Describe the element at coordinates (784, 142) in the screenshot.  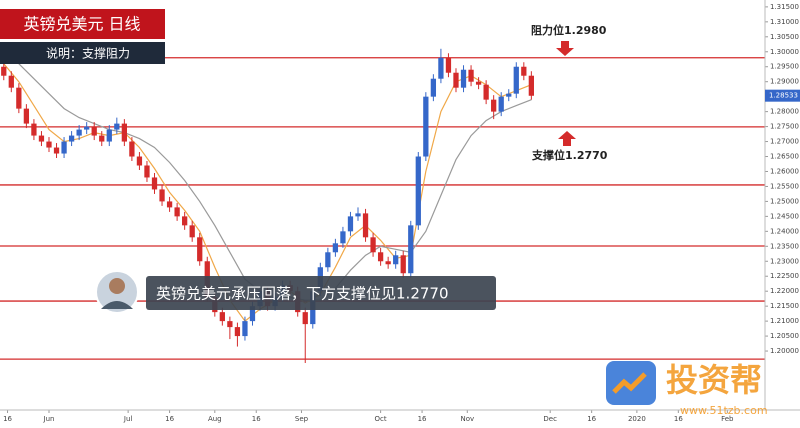
I see `y-tick-label: 1.27000` at that location.